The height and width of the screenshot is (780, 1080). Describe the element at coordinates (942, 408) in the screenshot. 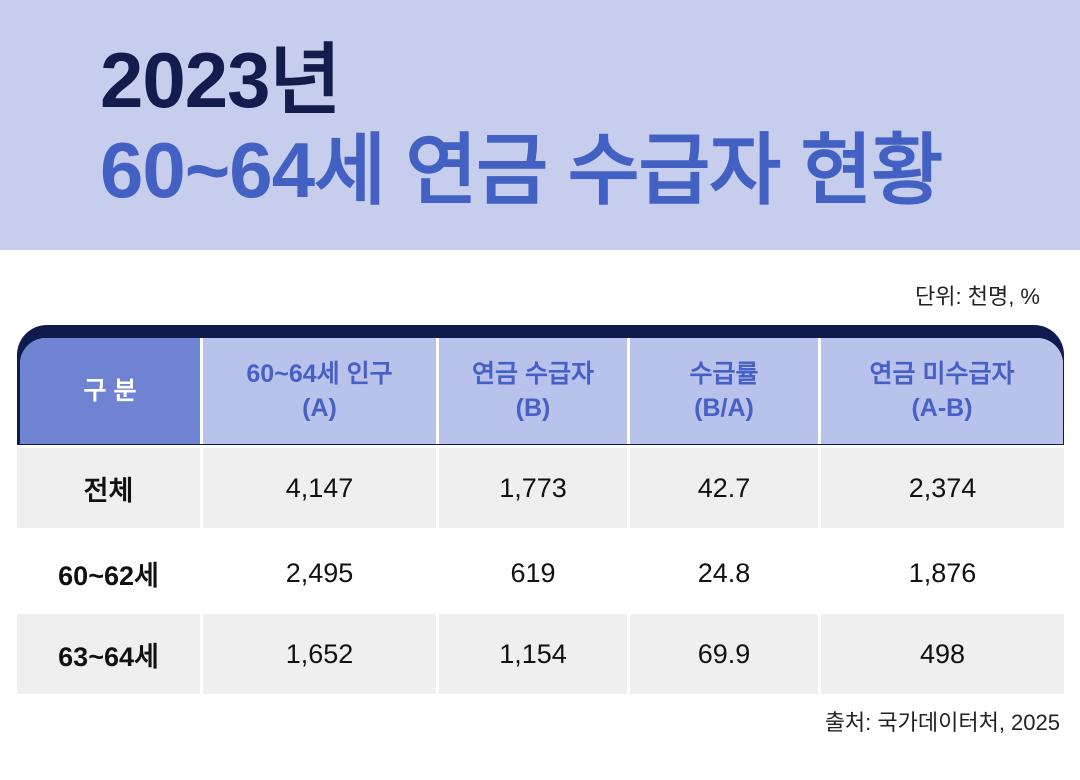

I see `header-non-recipients-sub: (A-B)` at that location.